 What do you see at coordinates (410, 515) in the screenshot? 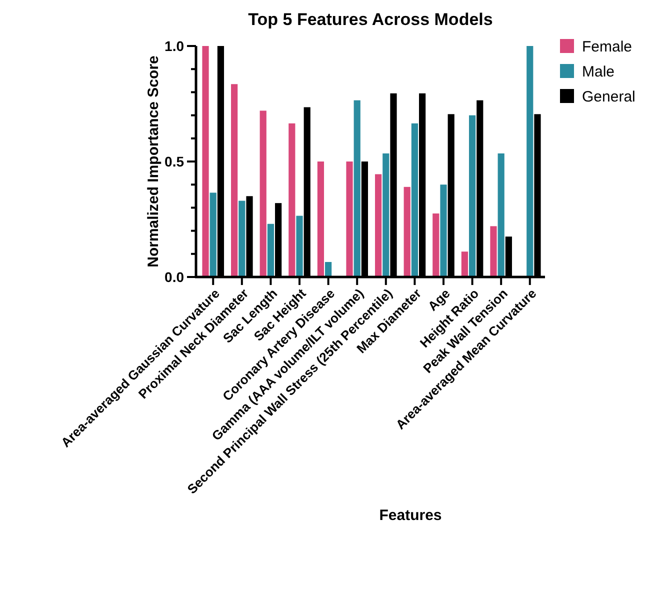
I see `x-axis-title: Features` at bounding box center [410, 515].